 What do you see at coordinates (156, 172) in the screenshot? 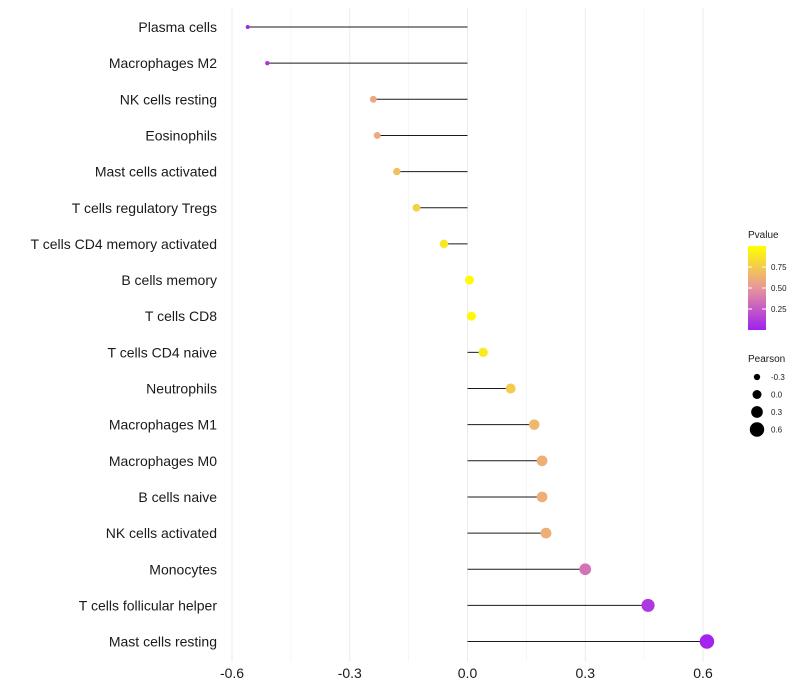
I see `category-label: Mast cells activated` at bounding box center [156, 172].